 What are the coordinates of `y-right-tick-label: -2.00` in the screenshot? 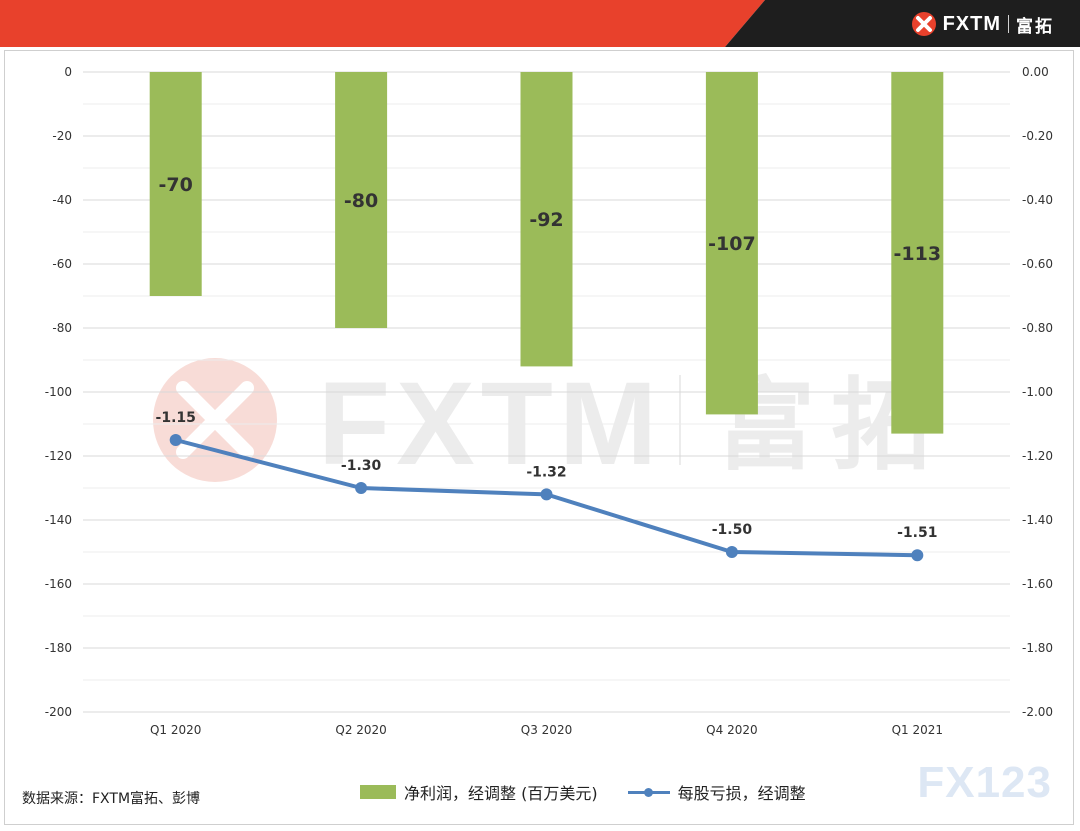 It's located at (1037, 712).